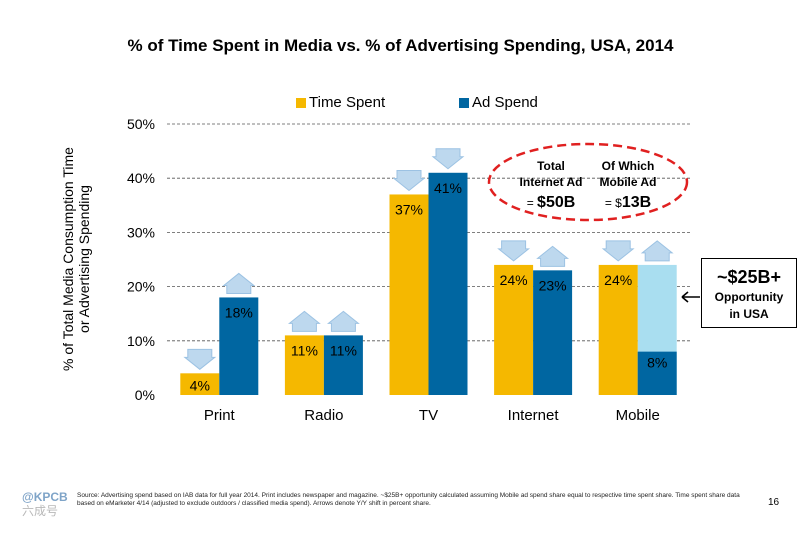 The width and height of the screenshot is (801, 533). Describe the element at coordinates (551, 166) in the screenshot. I see `annotation-total-label-1: Total` at that location.